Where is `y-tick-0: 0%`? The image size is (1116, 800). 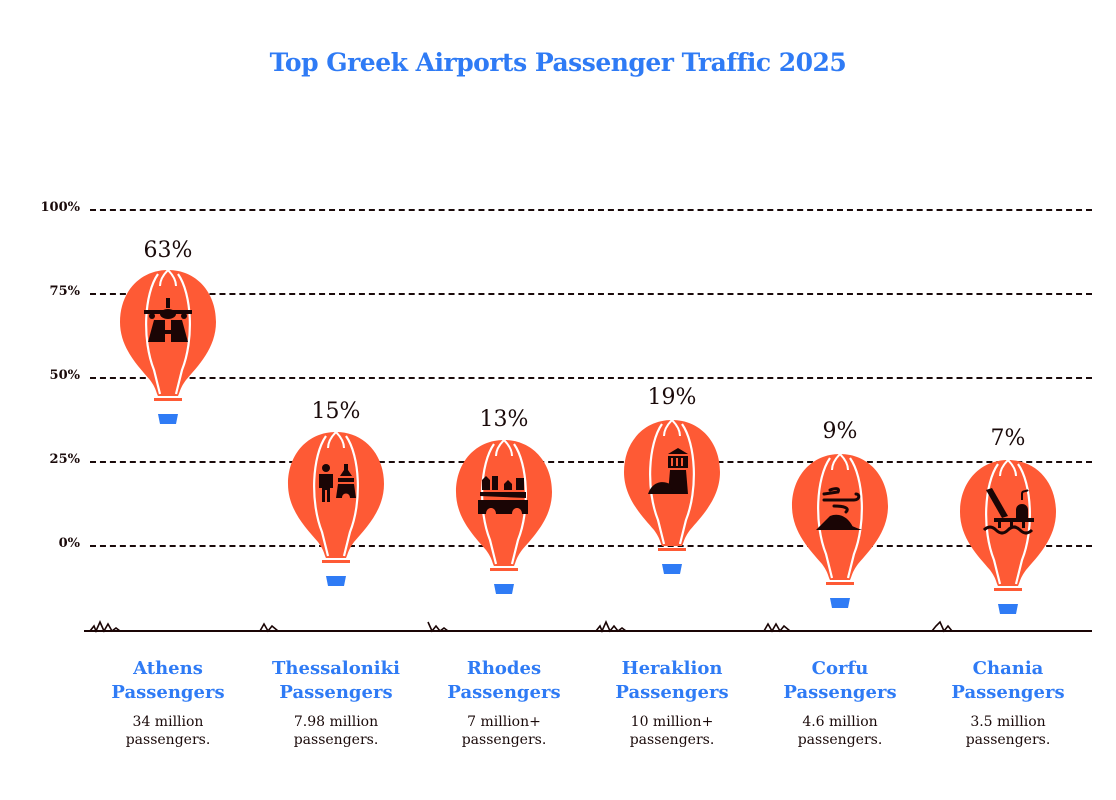
y-tick-0: 0% is located at coordinates (69, 543).